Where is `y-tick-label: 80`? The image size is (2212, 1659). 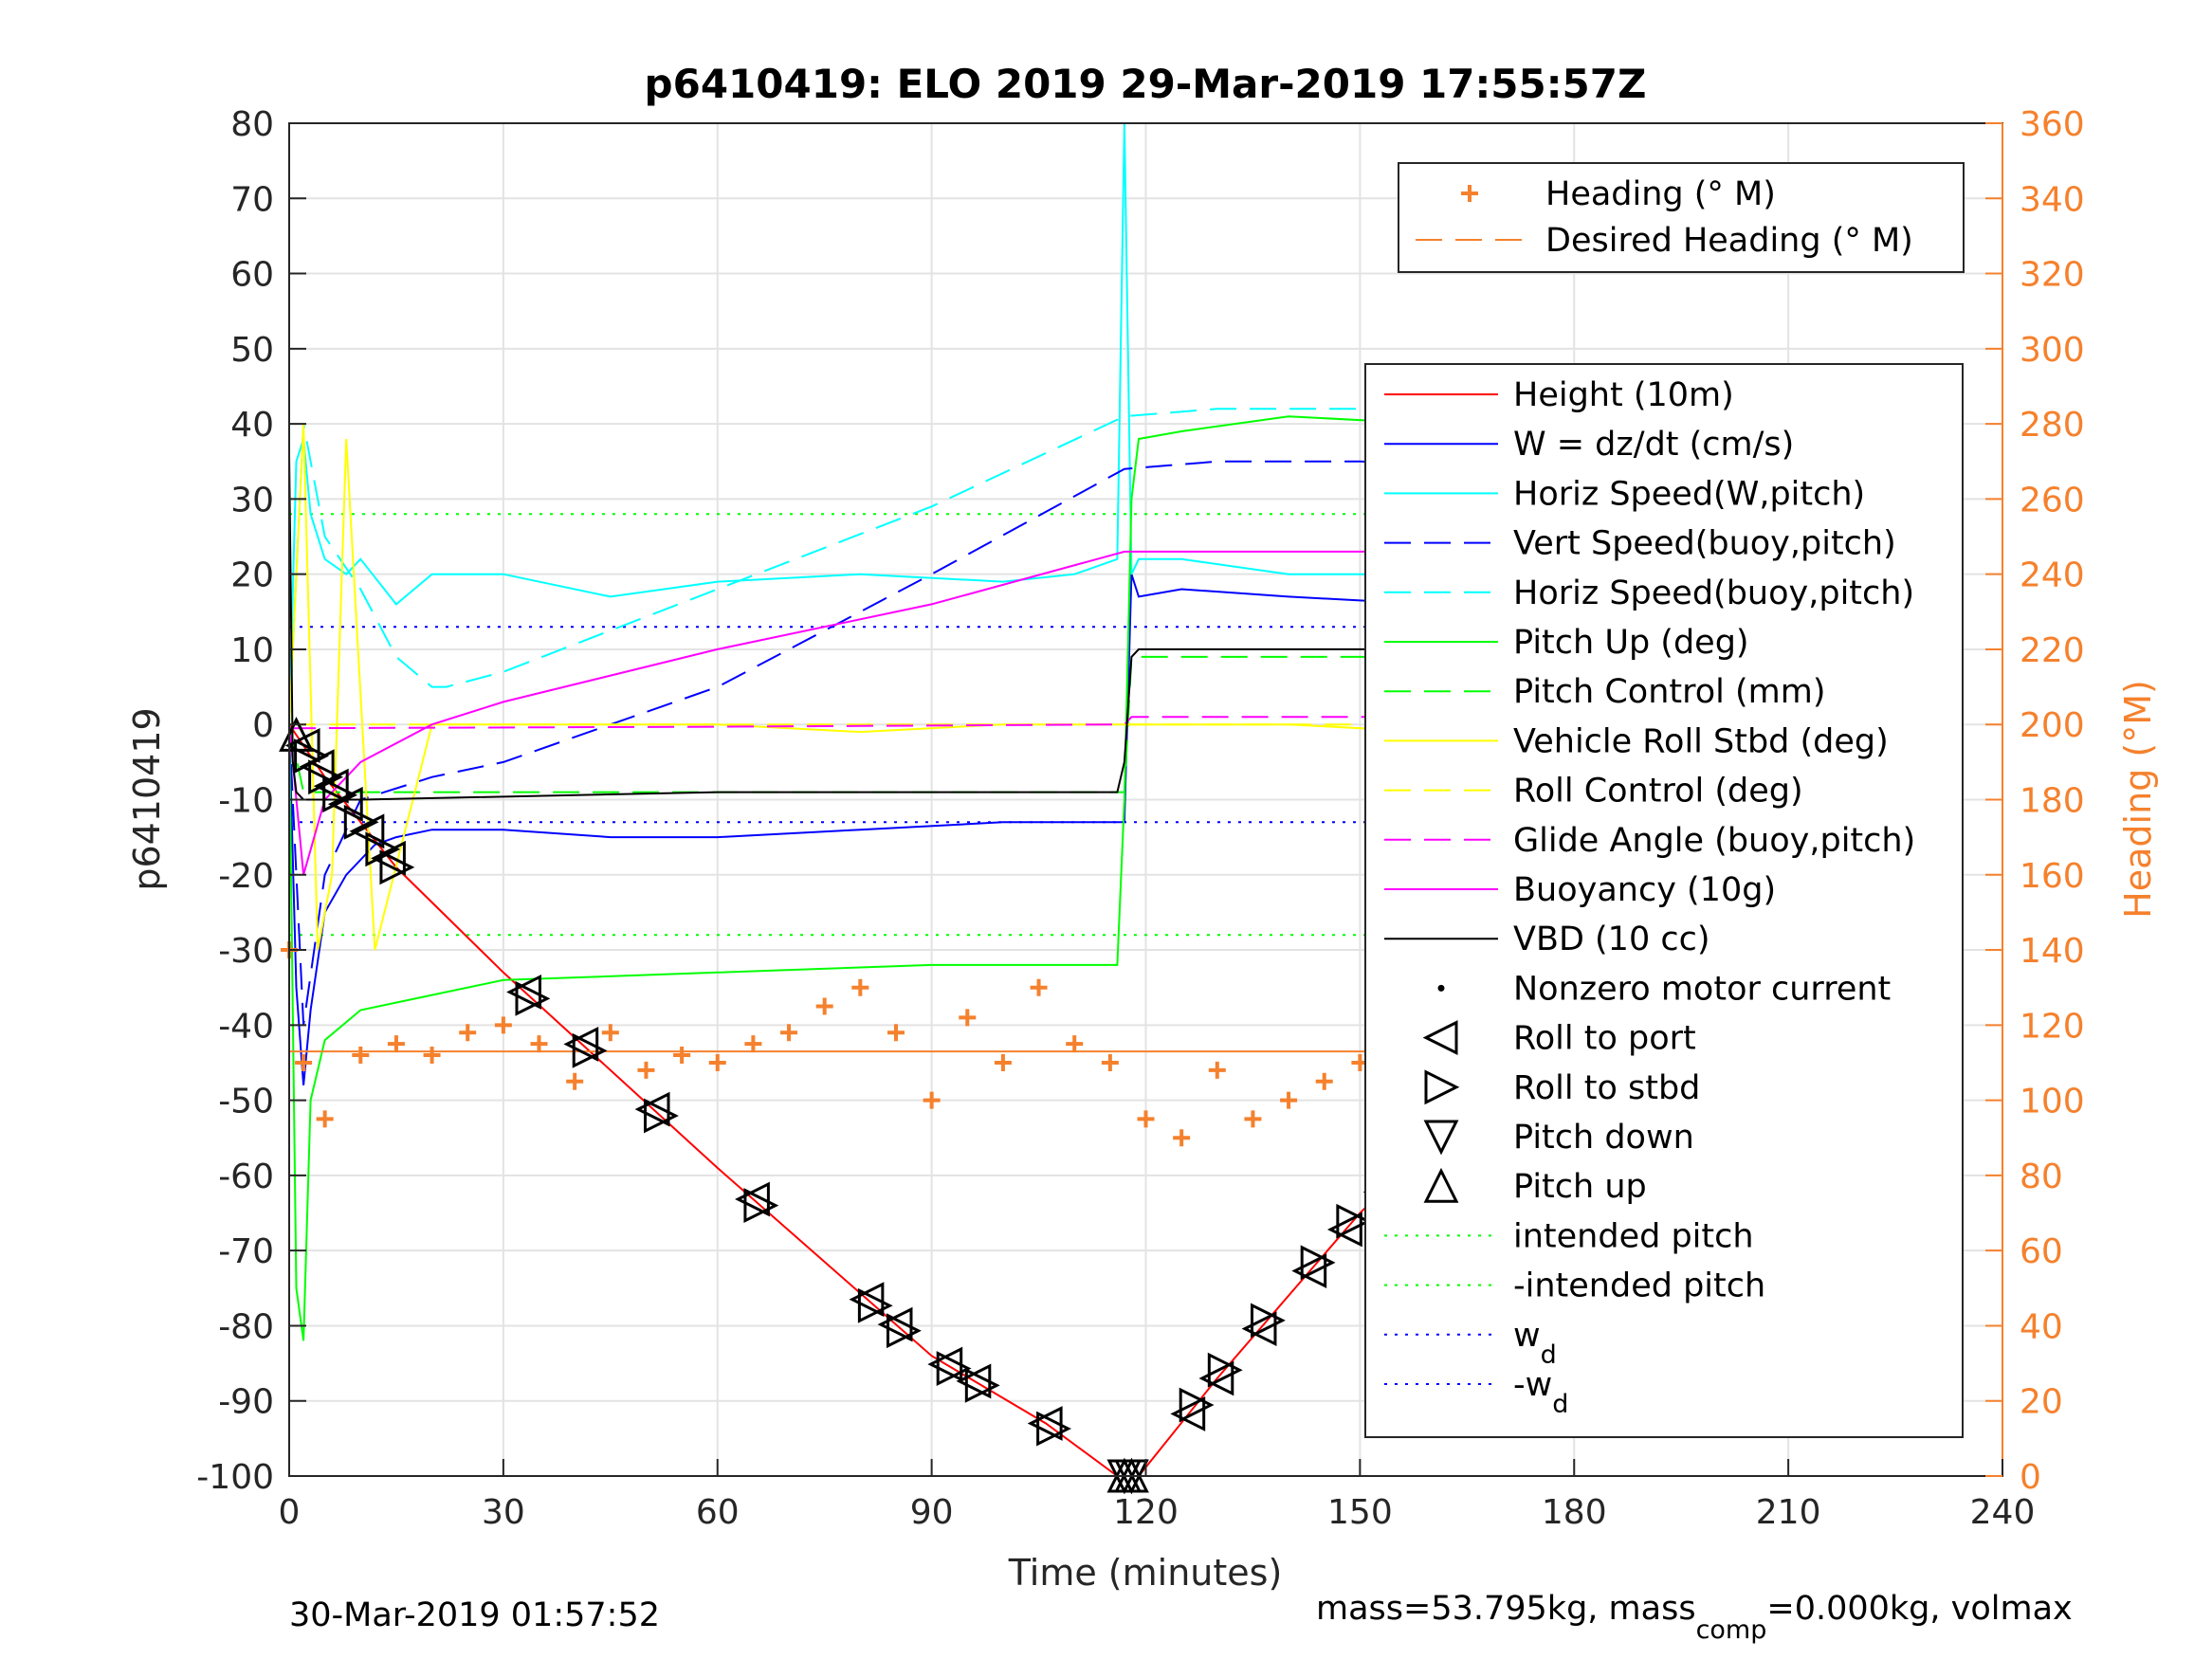
y-tick-label: 80 is located at coordinates (252, 124).